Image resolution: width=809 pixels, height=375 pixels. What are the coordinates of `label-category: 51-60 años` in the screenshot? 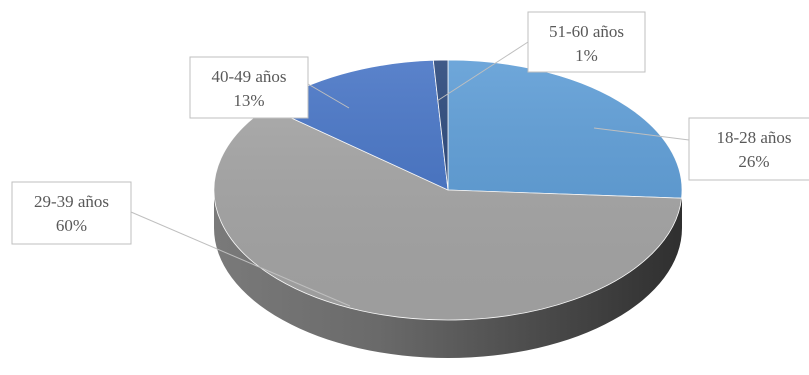 It's located at (586, 31).